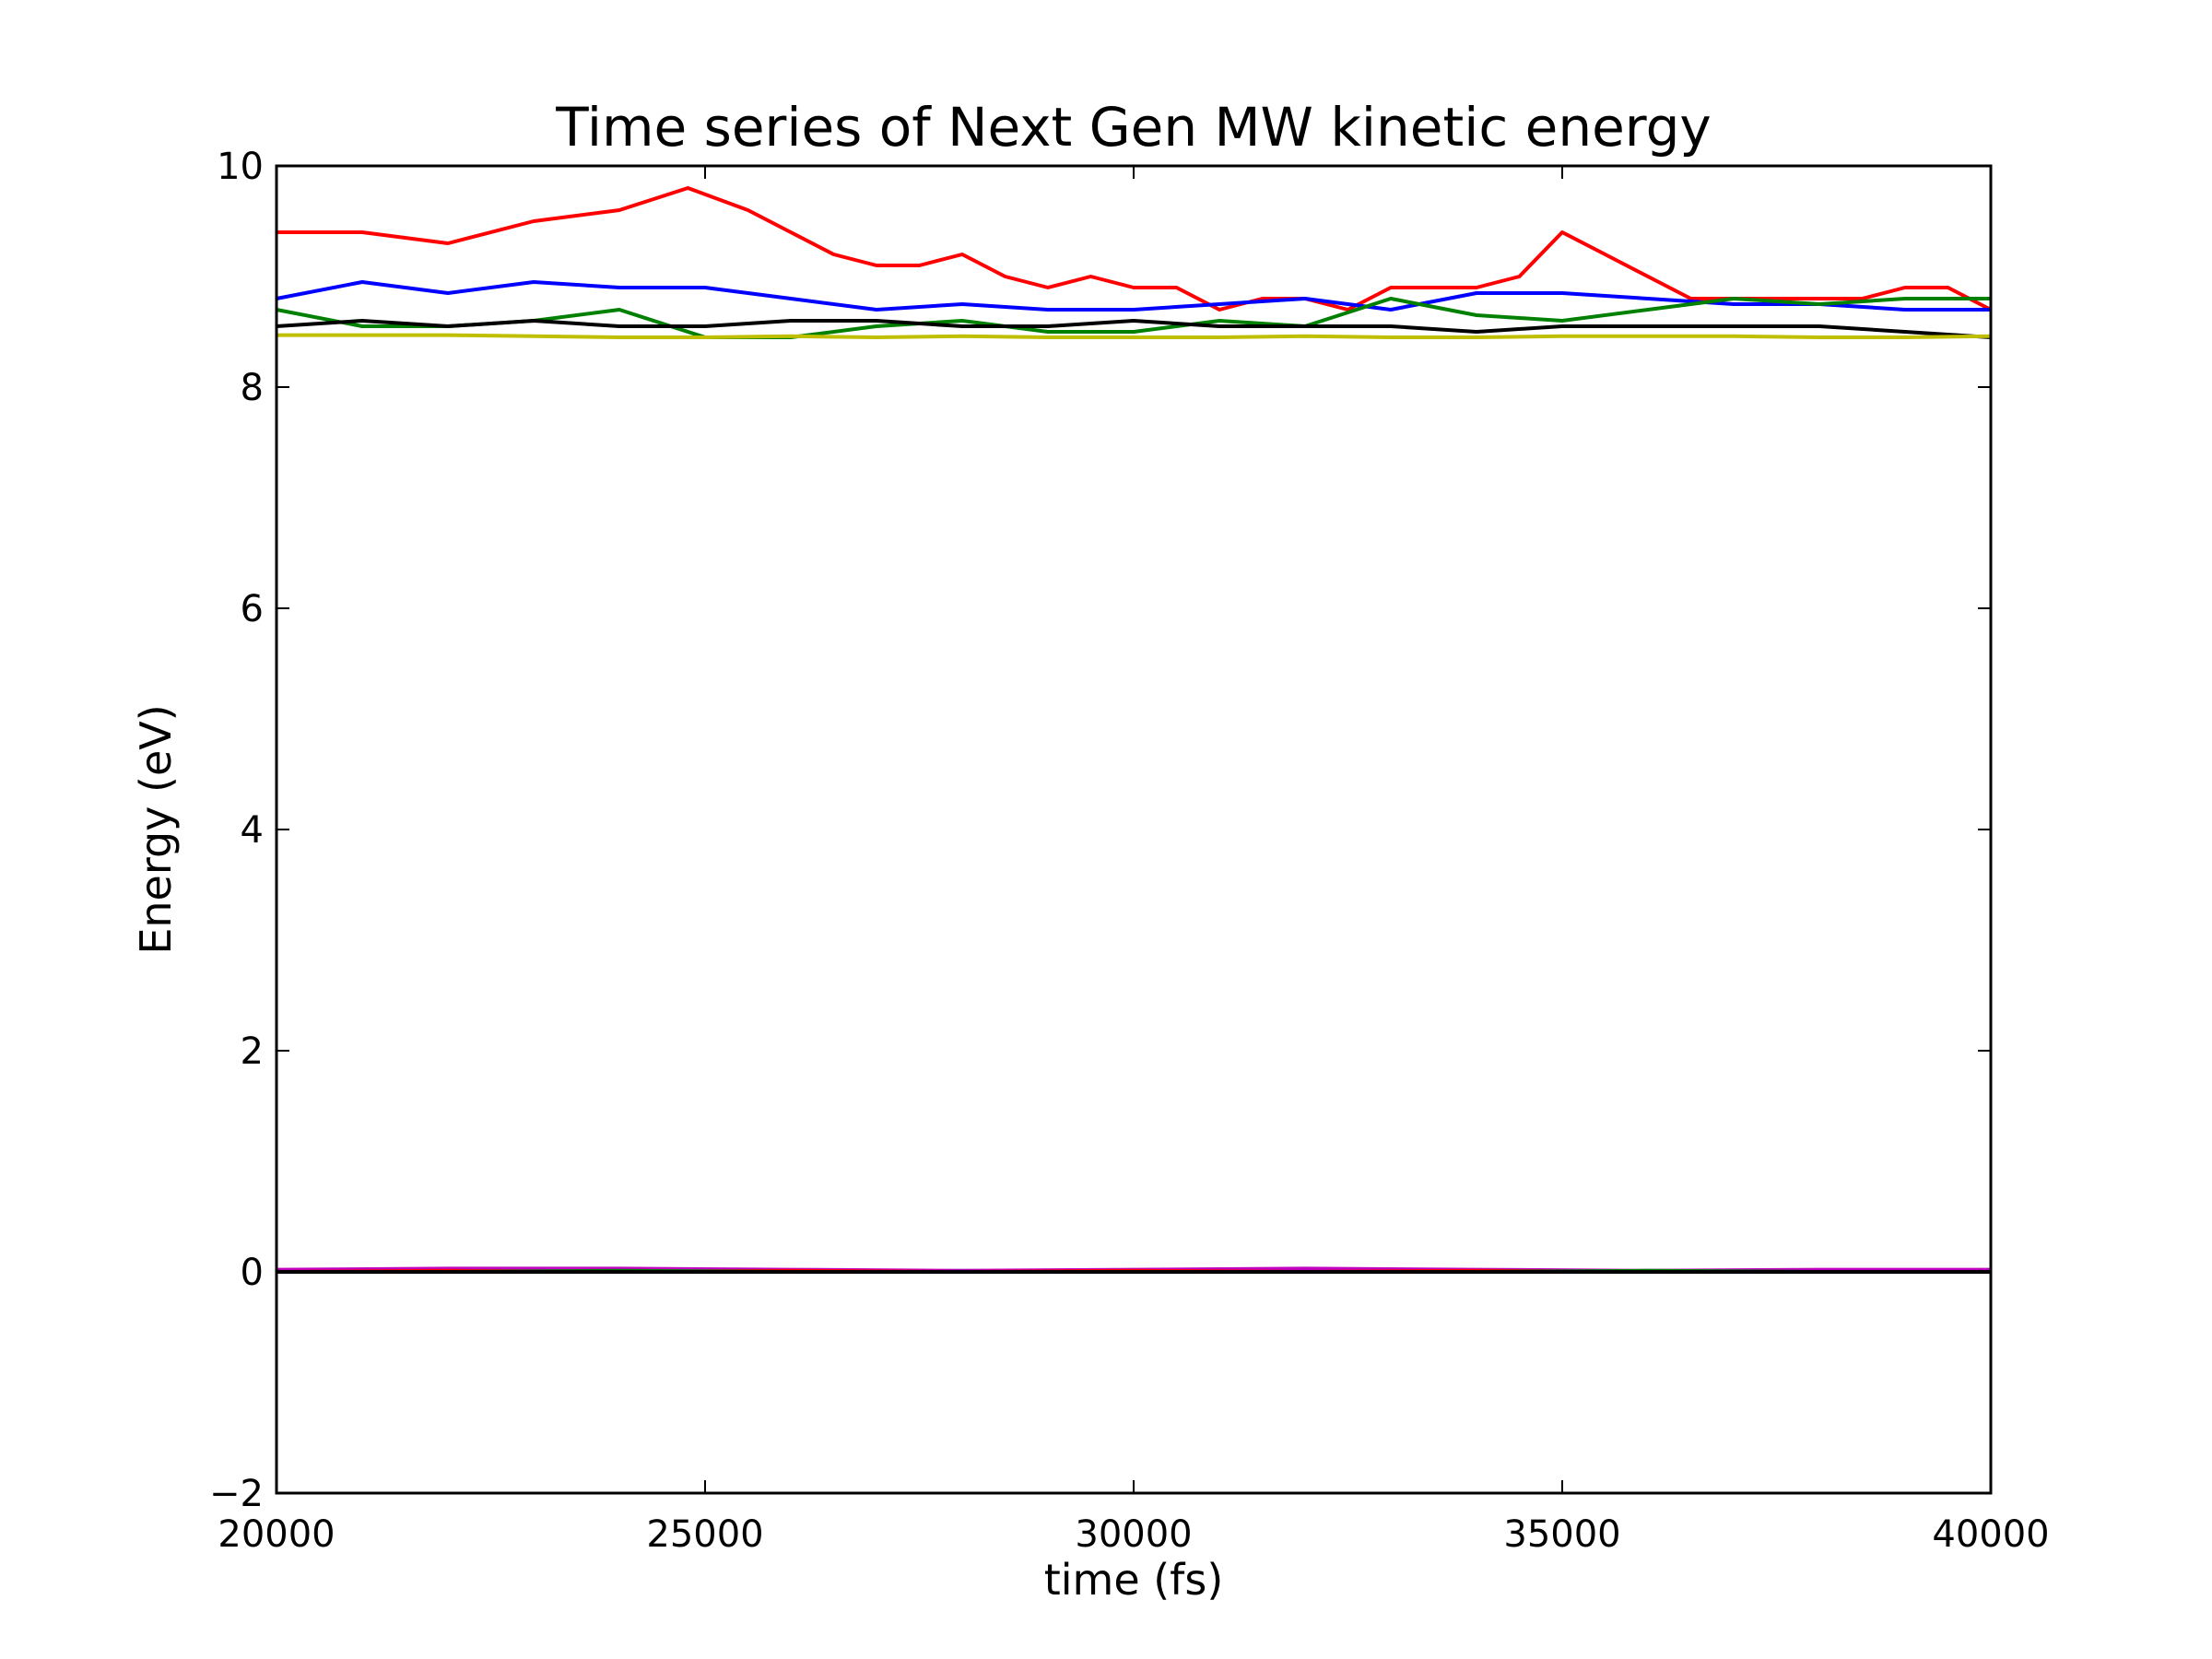  Describe the element at coordinates (1134, 1580) in the screenshot. I see `x-axis-label: time (fs)` at that location.